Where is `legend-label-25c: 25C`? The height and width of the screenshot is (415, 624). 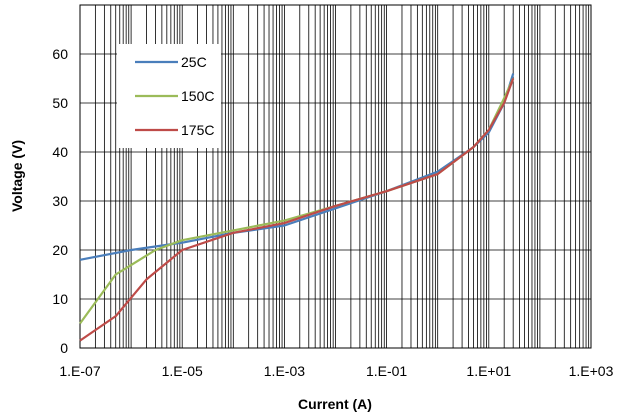
legend-label-25c: 25C is located at coordinates (194, 62).